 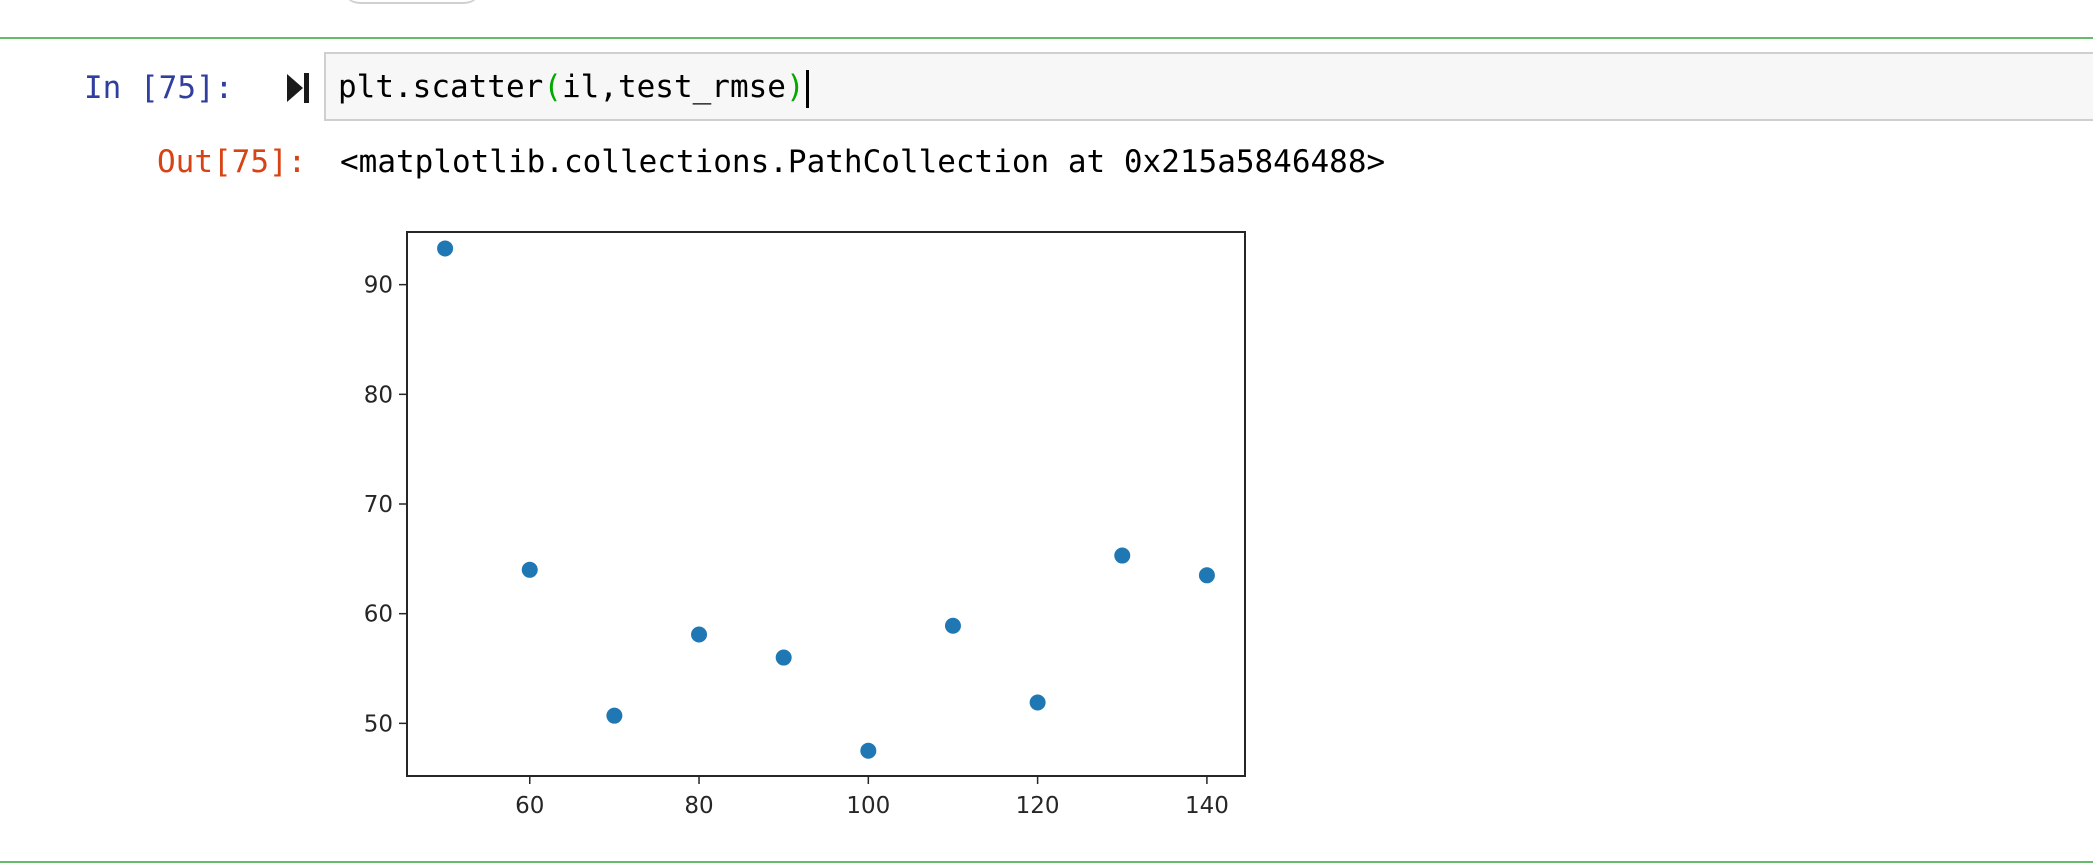 I want to click on y-tick-label: 70, so click(x=378, y=505).